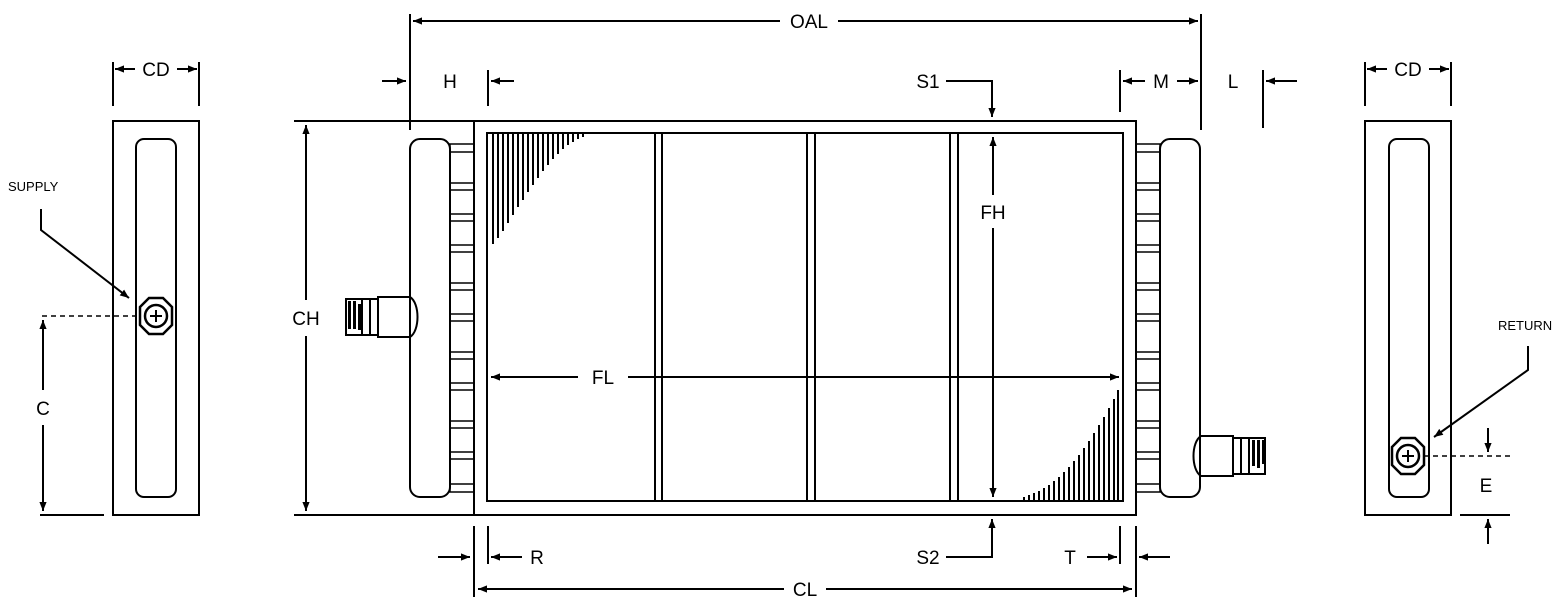 This screenshot has height=597, width=1564. What do you see at coordinates (927, 82) in the screenshot?
I see `s1-label: S1` at bounding box center [927, 82].